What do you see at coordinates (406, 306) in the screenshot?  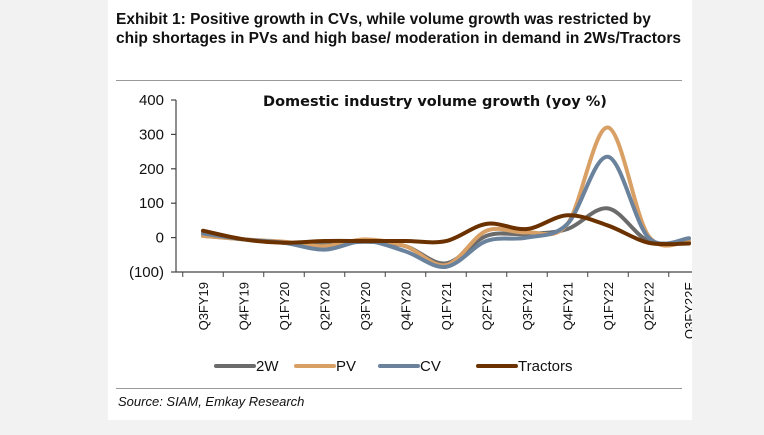 I see `x-tick-label: Q4FY20` at bounding box center [406, 306].